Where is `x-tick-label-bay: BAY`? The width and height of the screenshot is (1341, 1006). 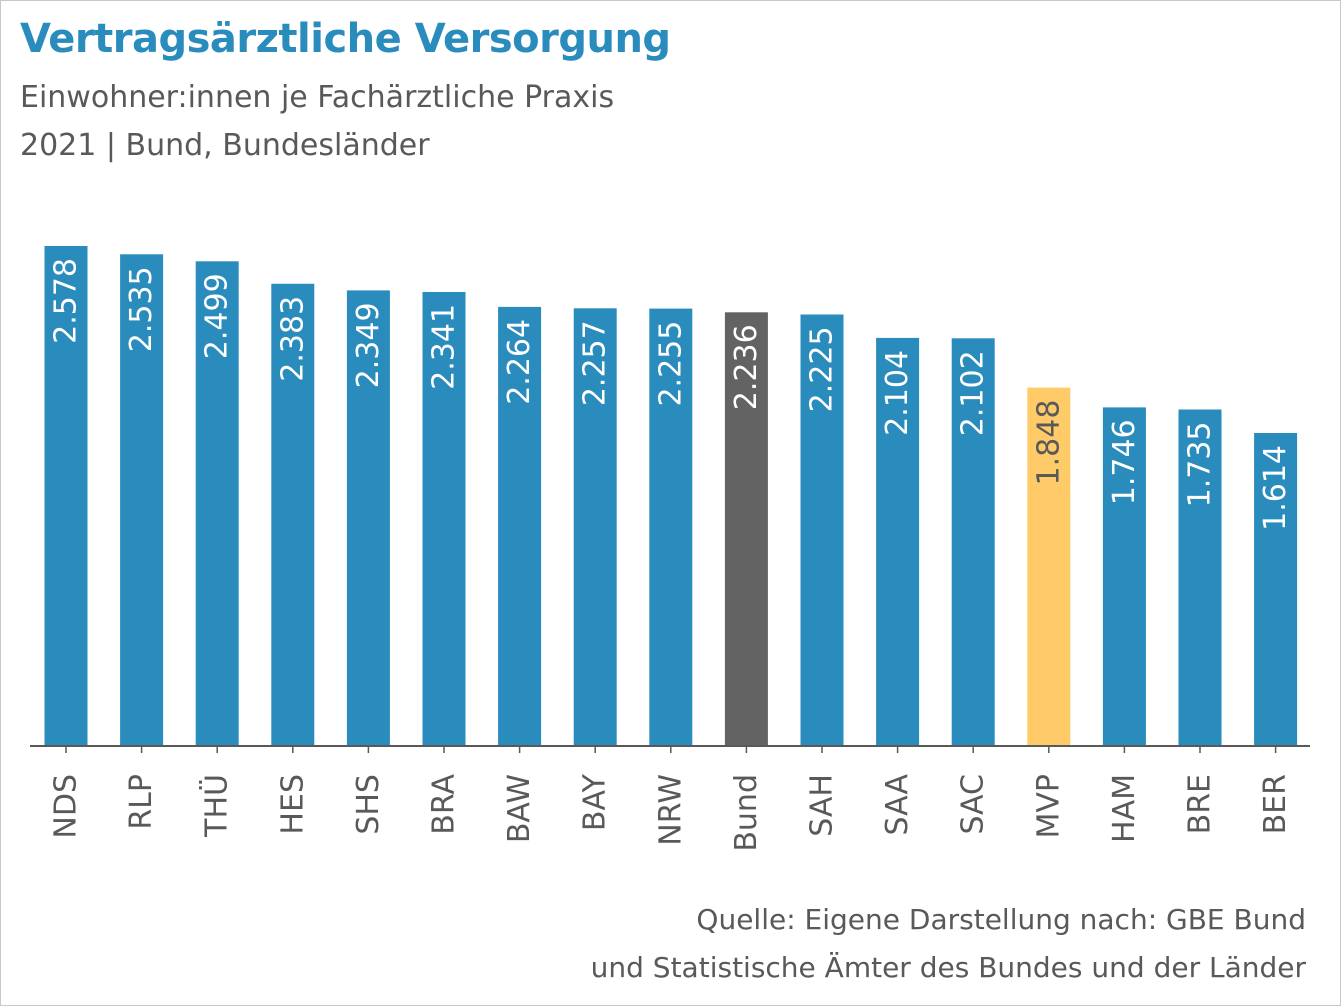 x-tick-label-bay: BAY is located at coordinates (595, 802).